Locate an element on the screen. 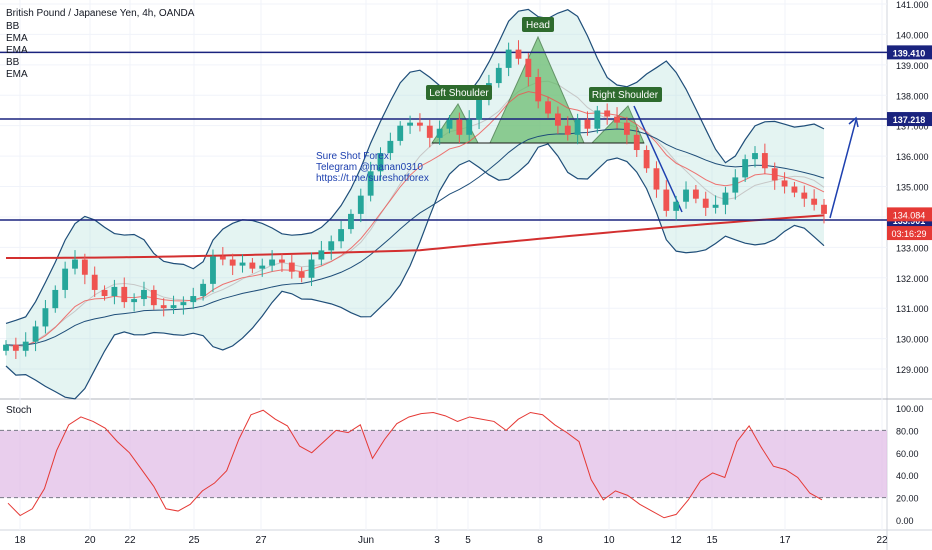  price-tick-label: 133.000 is located at coordinates (912, 248).